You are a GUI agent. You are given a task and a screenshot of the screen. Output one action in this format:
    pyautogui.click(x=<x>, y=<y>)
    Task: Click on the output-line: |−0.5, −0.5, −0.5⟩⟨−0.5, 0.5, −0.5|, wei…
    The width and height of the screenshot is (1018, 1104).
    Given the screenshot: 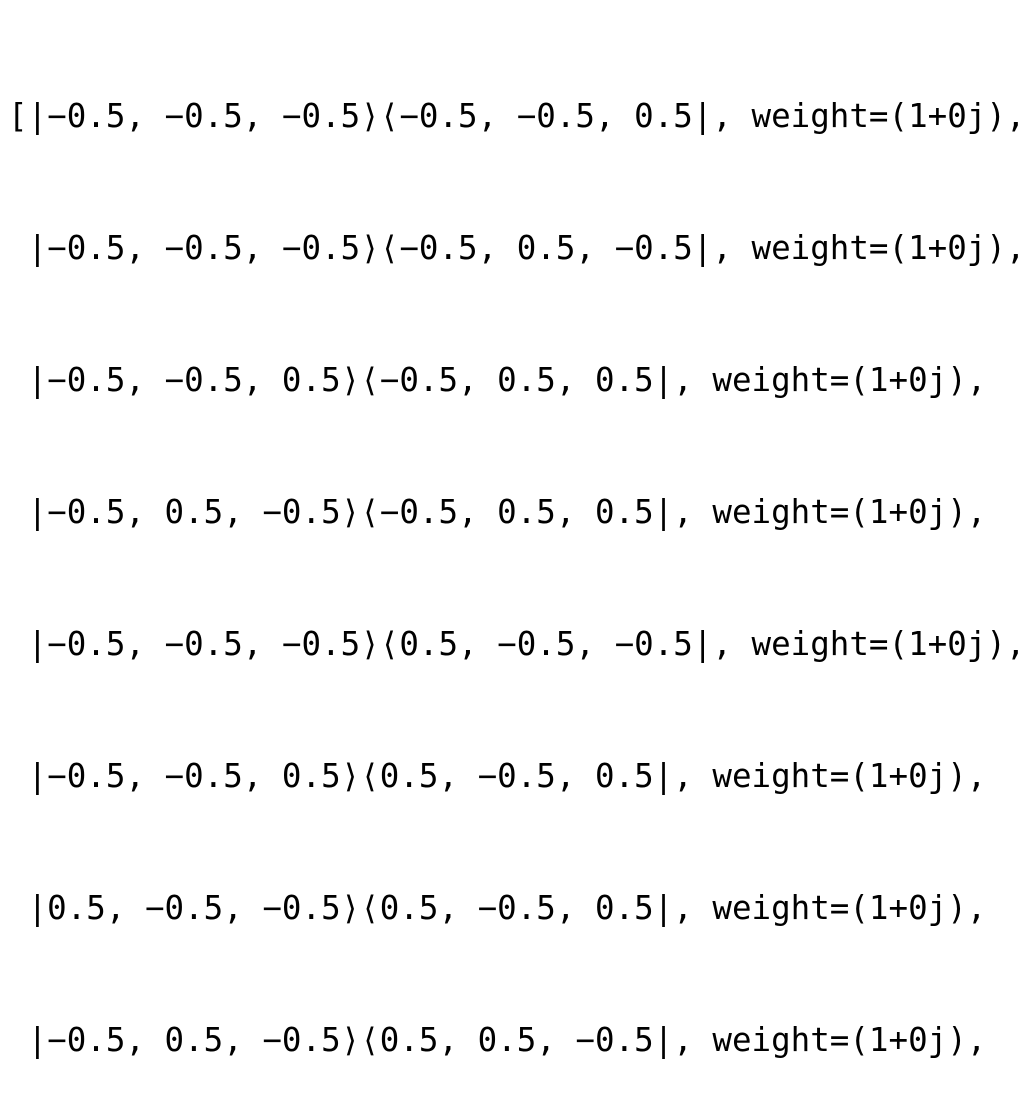 What is the action you would take?
    pyautogui.click(x=513, y=248)
    